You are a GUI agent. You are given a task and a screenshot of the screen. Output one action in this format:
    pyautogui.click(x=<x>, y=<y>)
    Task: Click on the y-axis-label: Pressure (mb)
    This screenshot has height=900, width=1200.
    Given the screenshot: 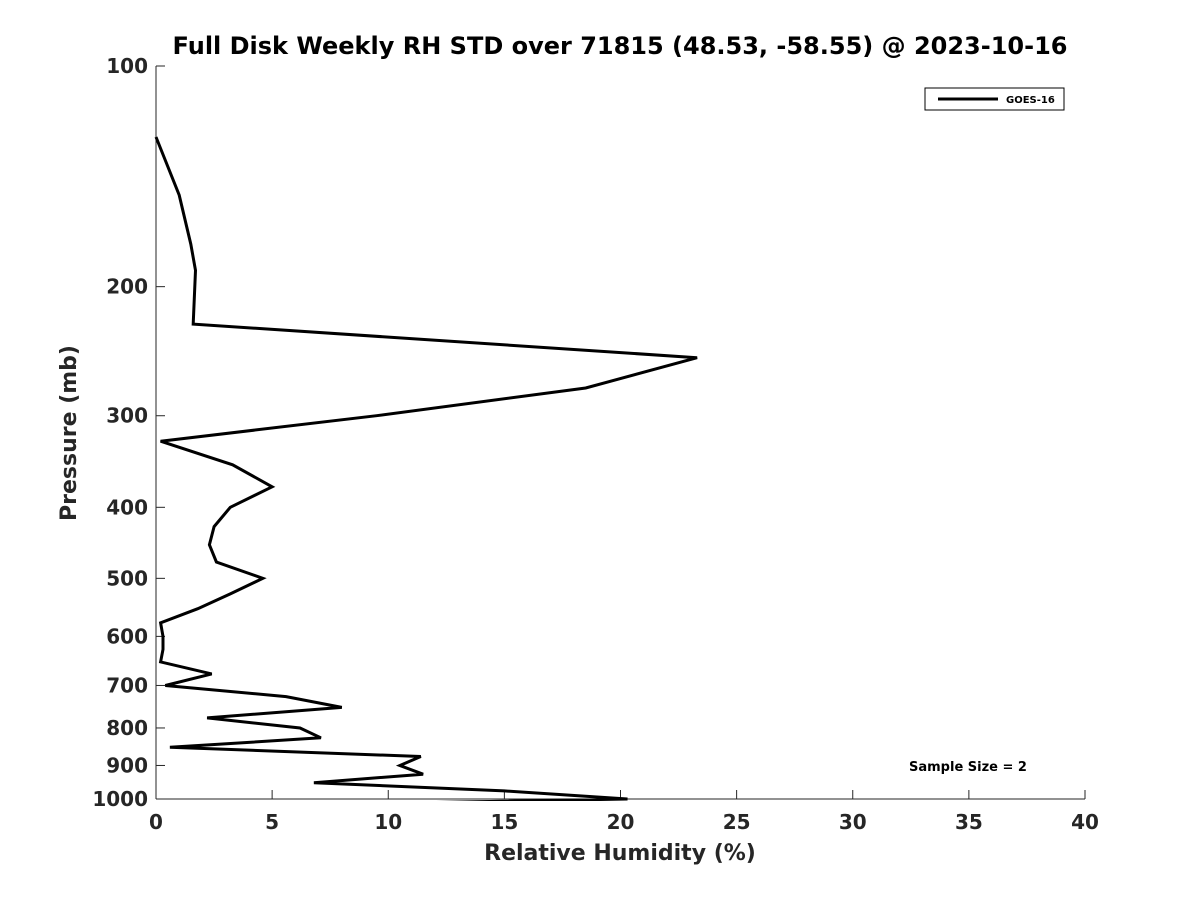 What is the action you would take?
    pyautogui.click(x=69, y=433)
    